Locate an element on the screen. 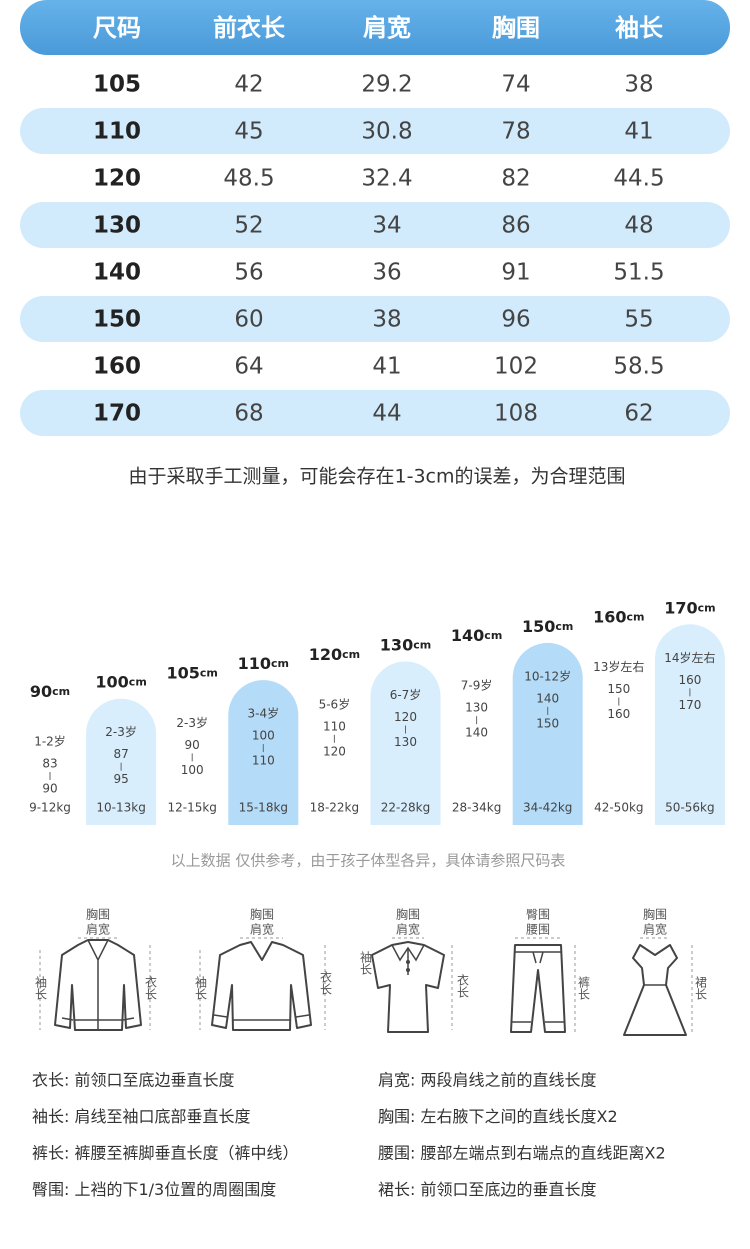 The image size is (750, 1249). table-cell: 44 is located at coordinates (386, 414).